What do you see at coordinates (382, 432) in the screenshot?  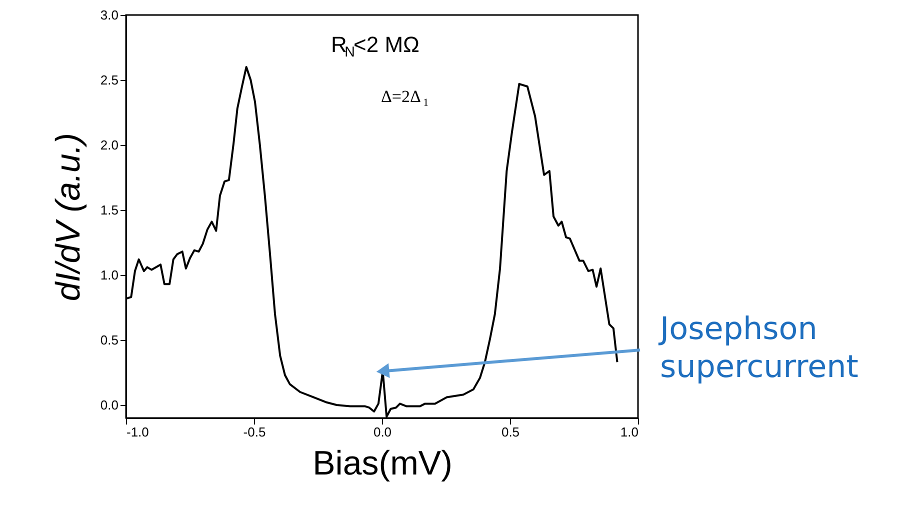 I see `x-tick-label: 0.0` at bounding box center [382, 432].